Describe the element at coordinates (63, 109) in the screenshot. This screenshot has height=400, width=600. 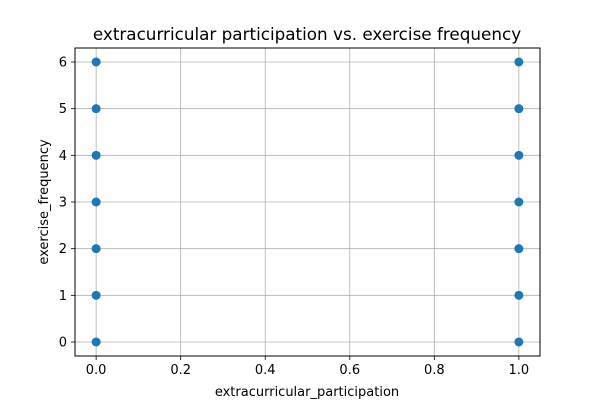
I see `y-tick-label-5: 5` at that location.